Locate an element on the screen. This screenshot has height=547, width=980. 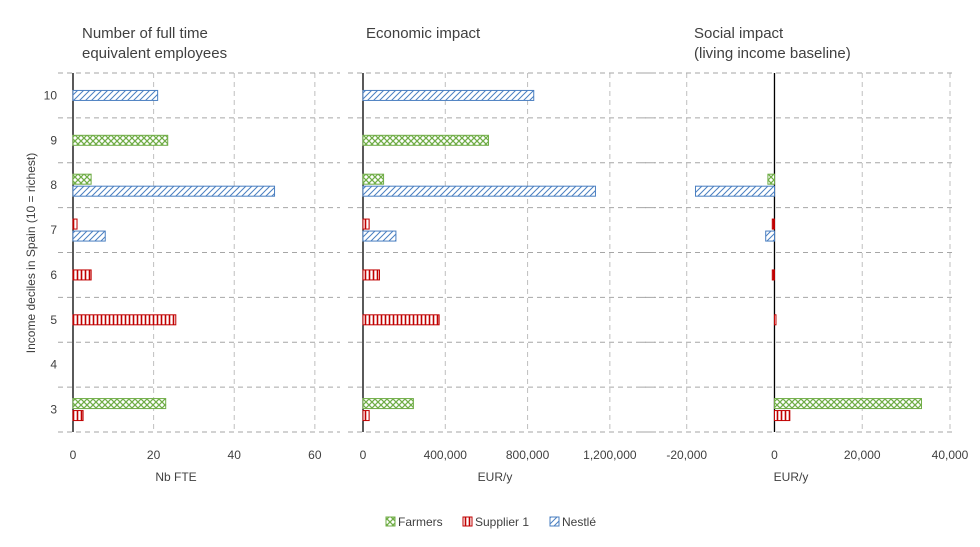
panel-1-title-line-2: equivalent employees is located at coordinates (154, 53).